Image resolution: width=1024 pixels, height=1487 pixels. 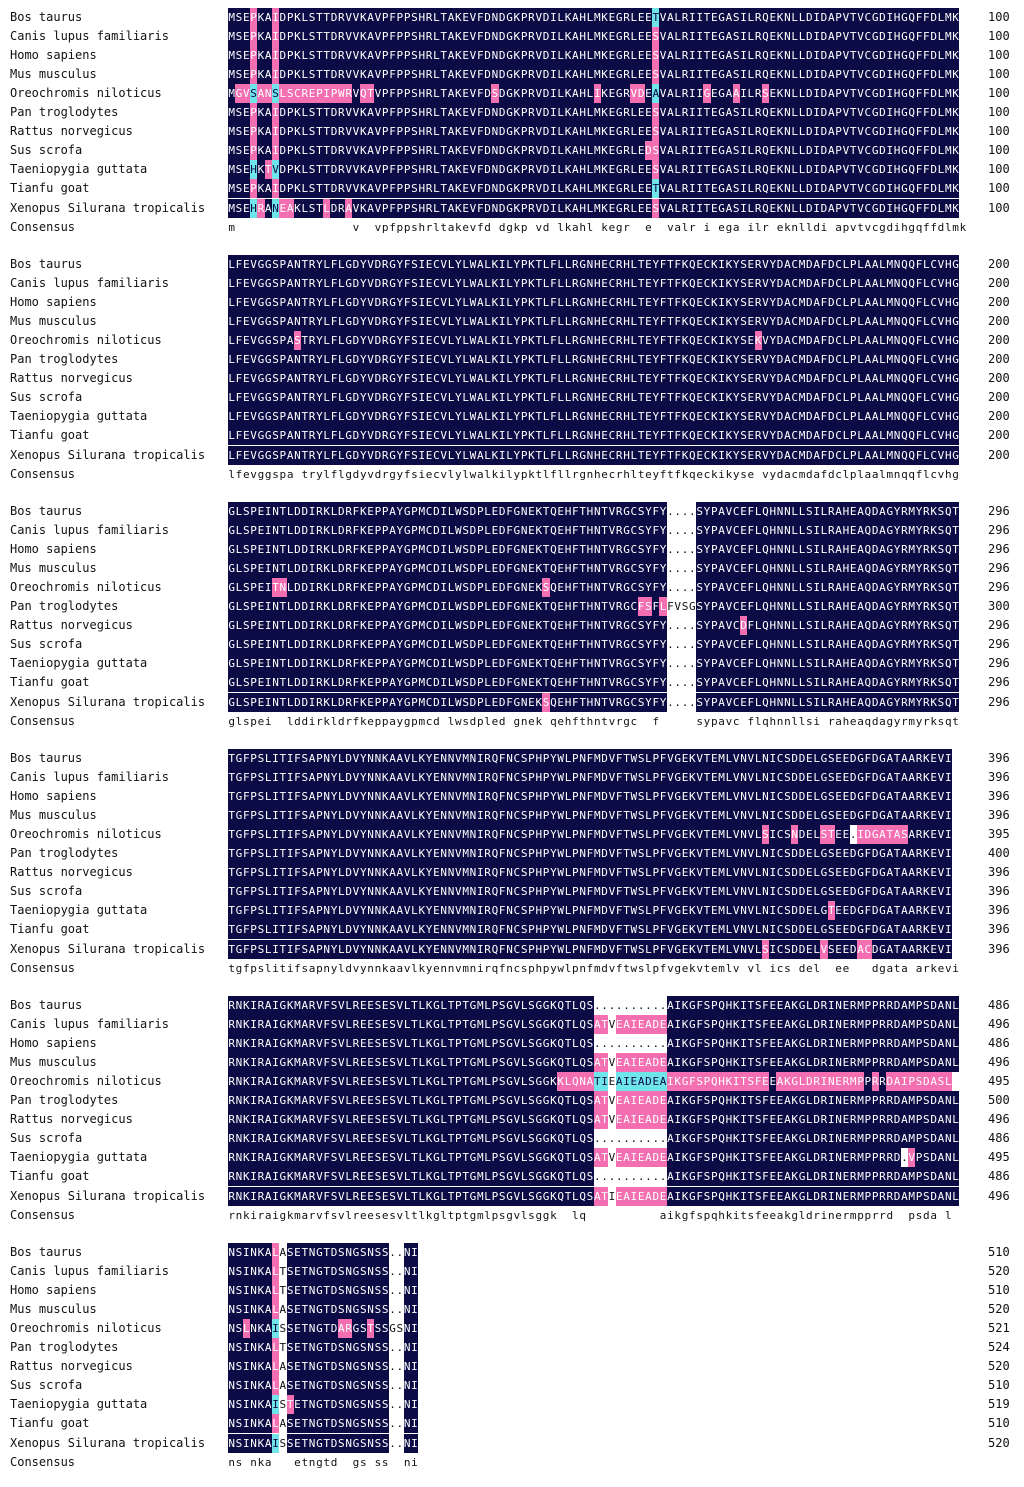 What do you see at coordinates (604, 721) in the screenshot?
I see `consensus-residue: t` at bounding box center [604, 721].